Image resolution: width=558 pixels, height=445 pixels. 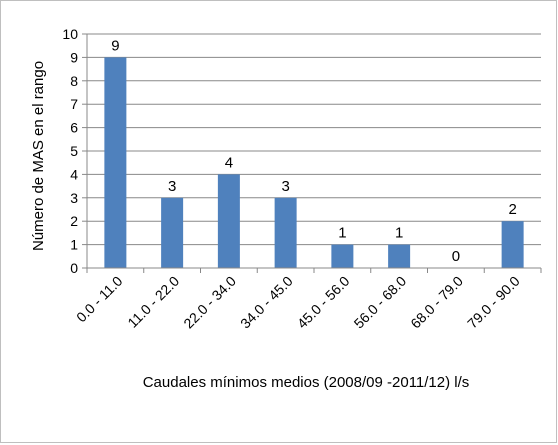 I want to click on data-label: 2, so click(x=512, y=209).